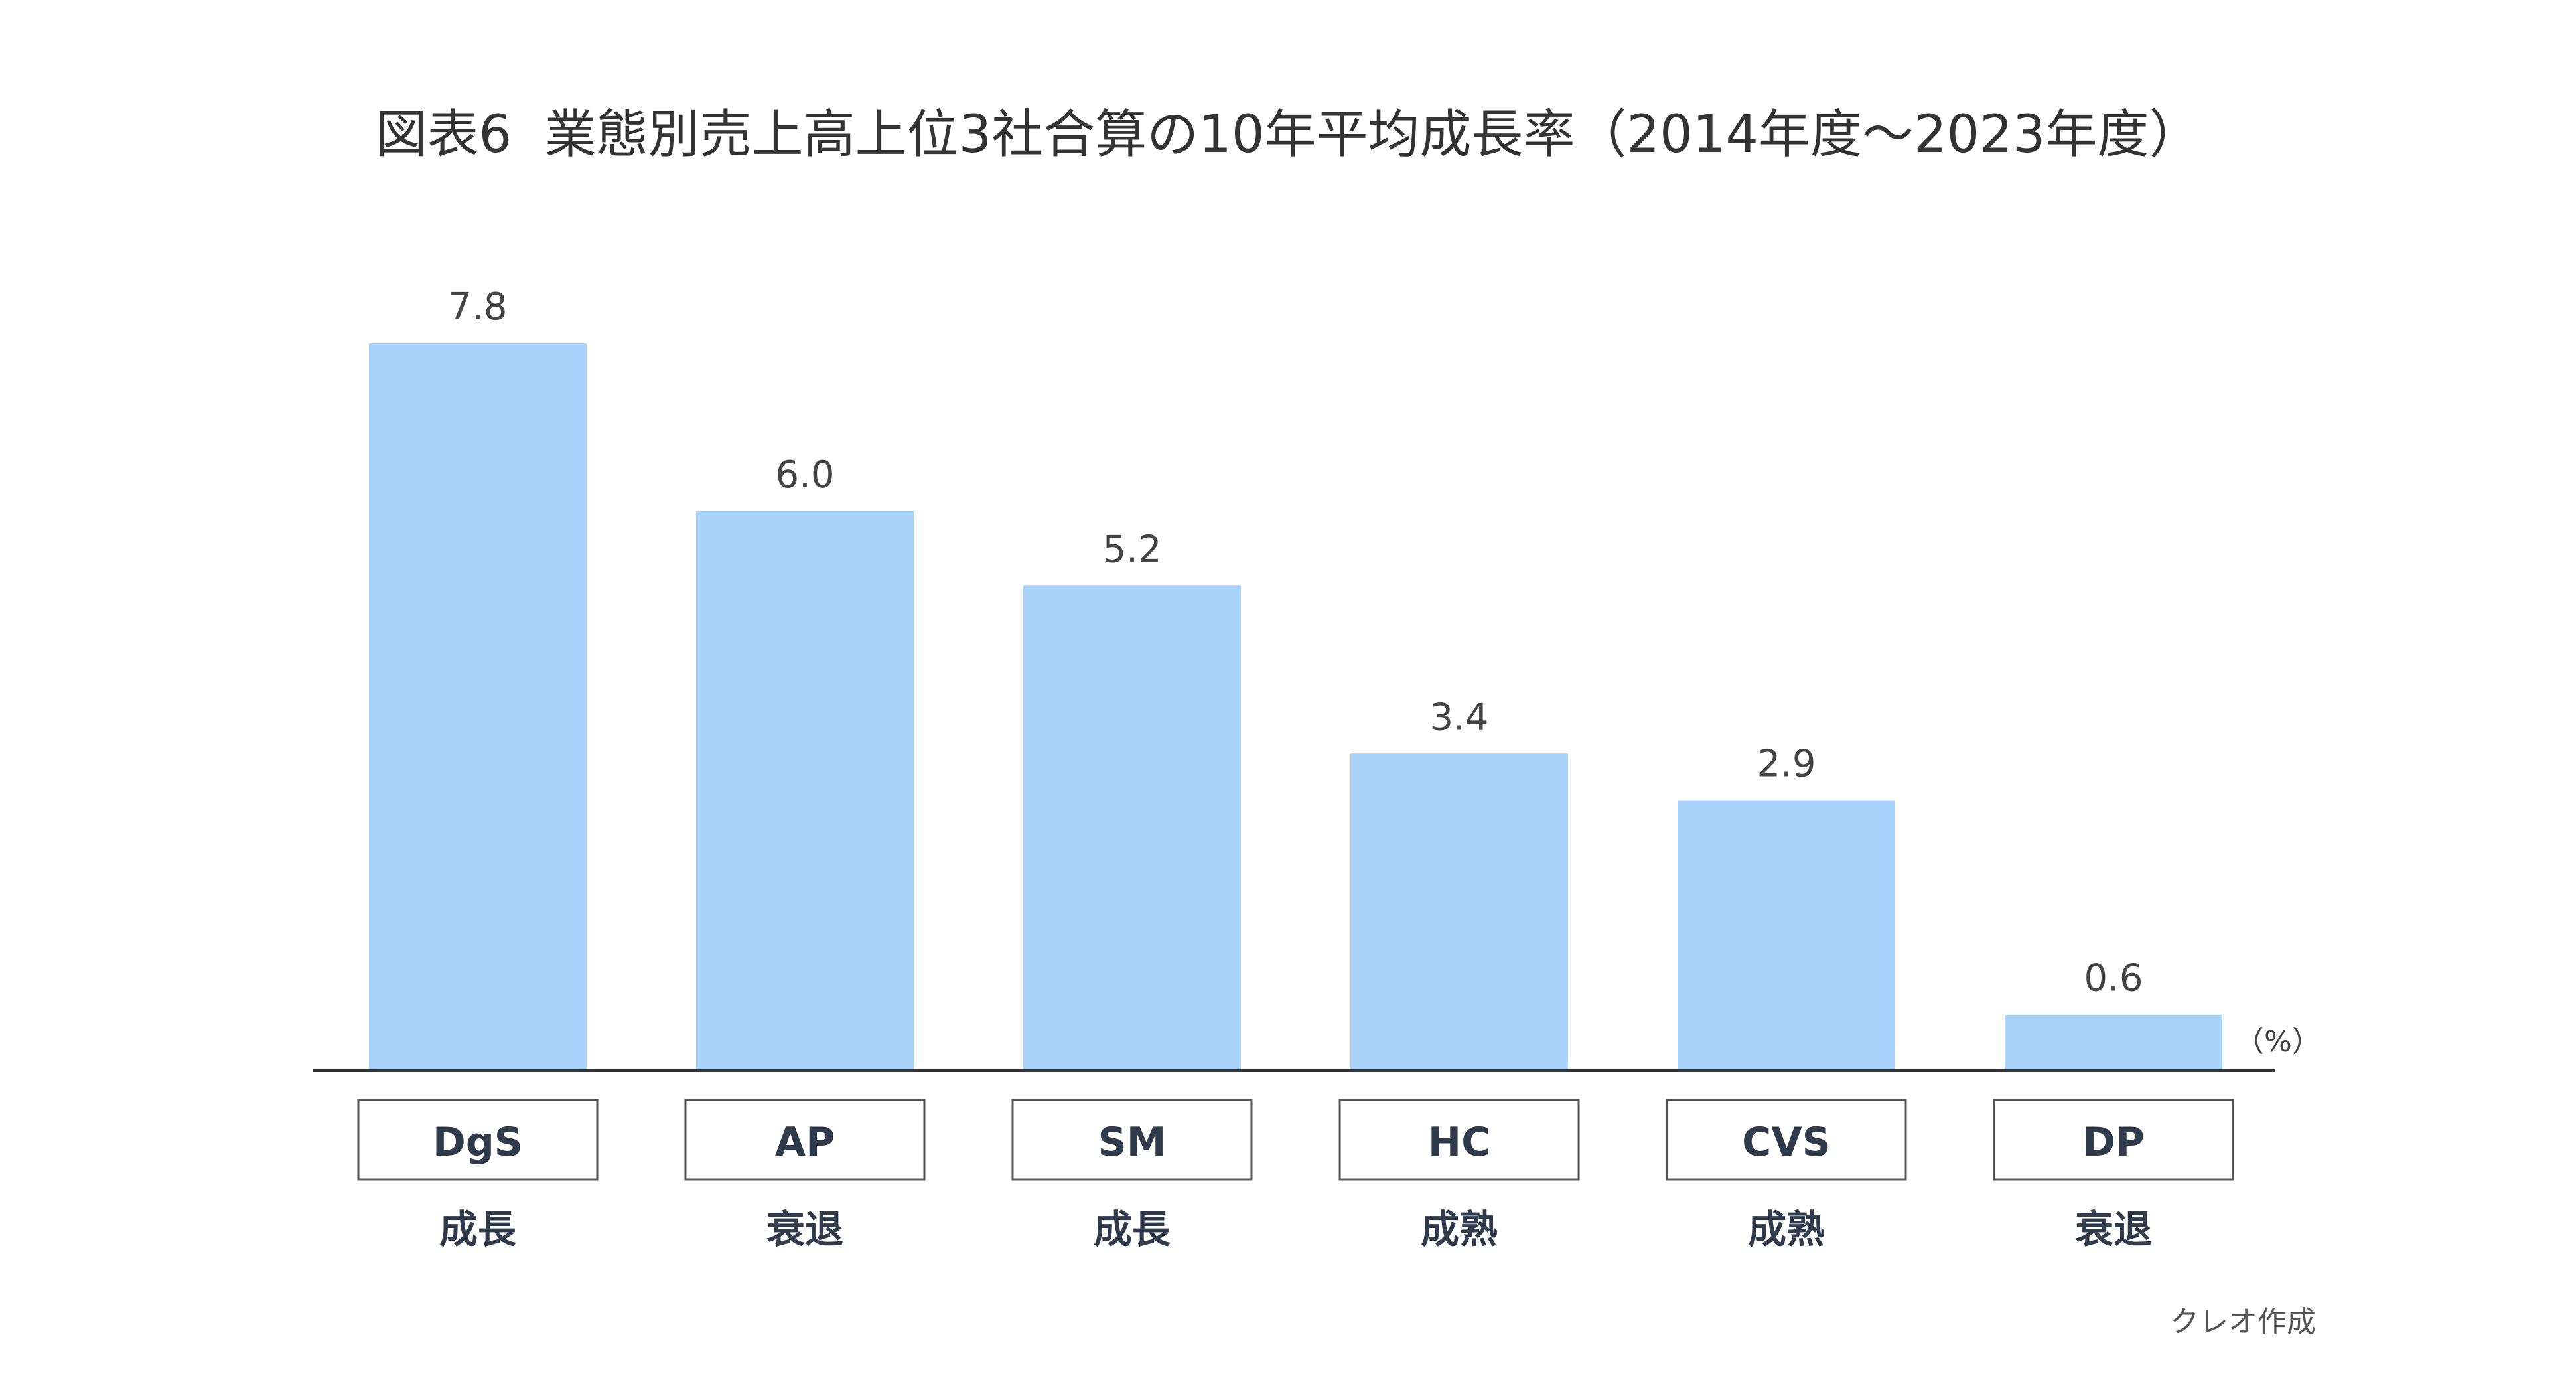 This screenshot has height=1380, width=2576. What do you see at coordinates (805, 791) in the screenshot?
I see `bar-ap` at bounding box center [805, 791].